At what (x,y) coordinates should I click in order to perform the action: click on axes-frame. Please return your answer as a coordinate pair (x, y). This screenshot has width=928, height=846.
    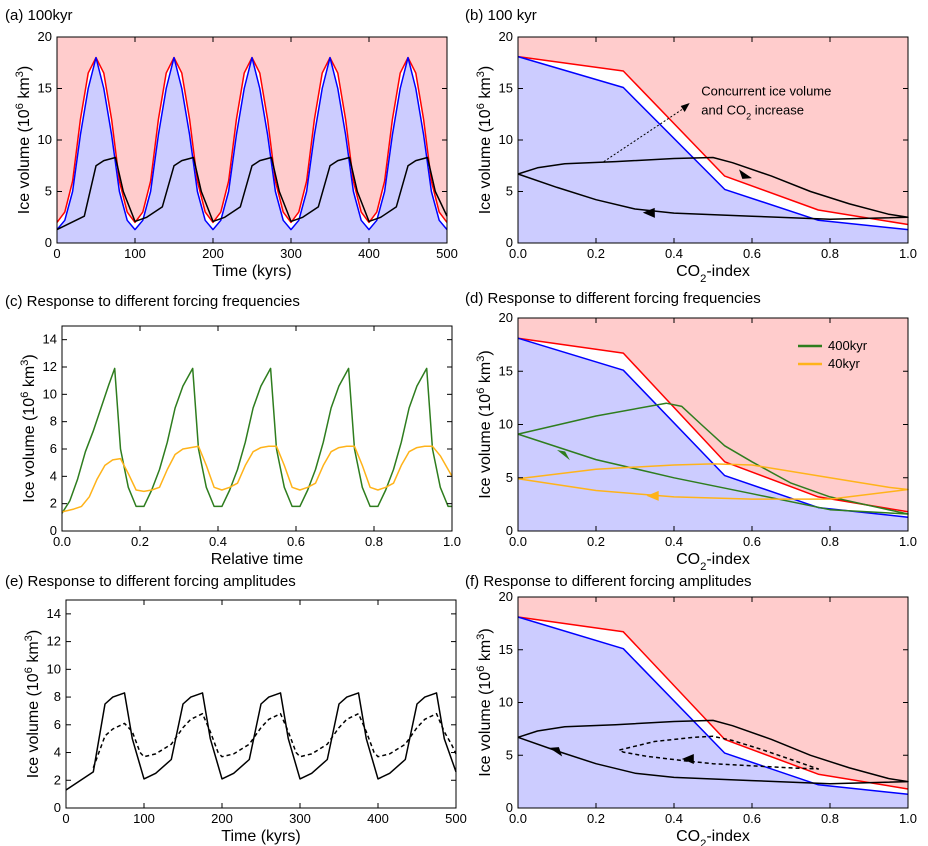
    Looking at the image, I should click on (261, 704).